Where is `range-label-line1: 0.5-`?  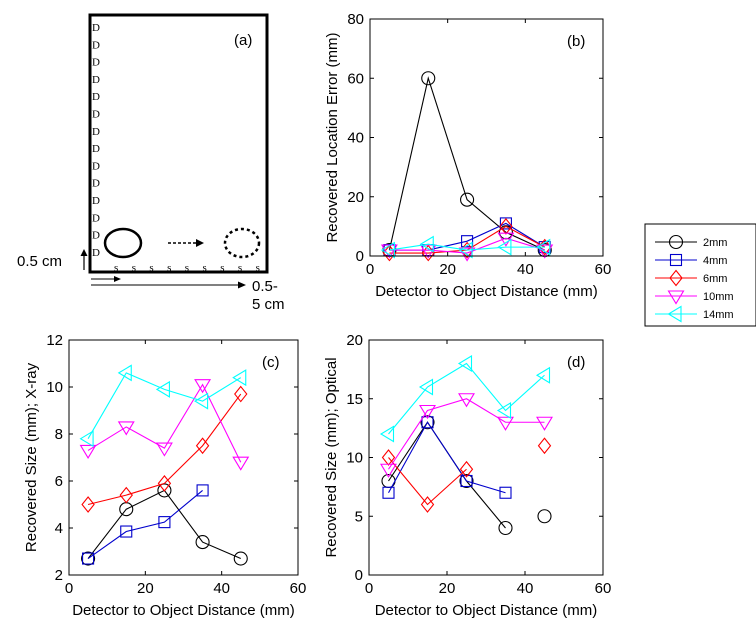
range-label-line1: 0.5- is located at coordinates (265, 286).